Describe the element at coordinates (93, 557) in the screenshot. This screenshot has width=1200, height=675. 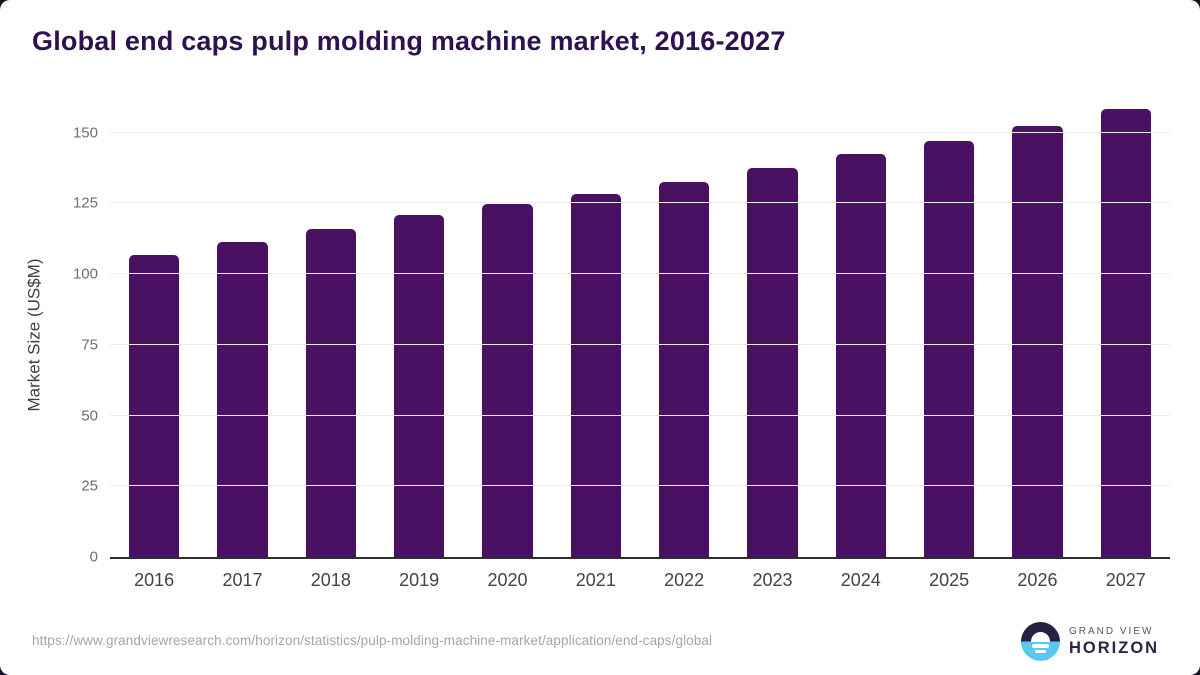
I see `y-tick-label-0: 0` at that location.